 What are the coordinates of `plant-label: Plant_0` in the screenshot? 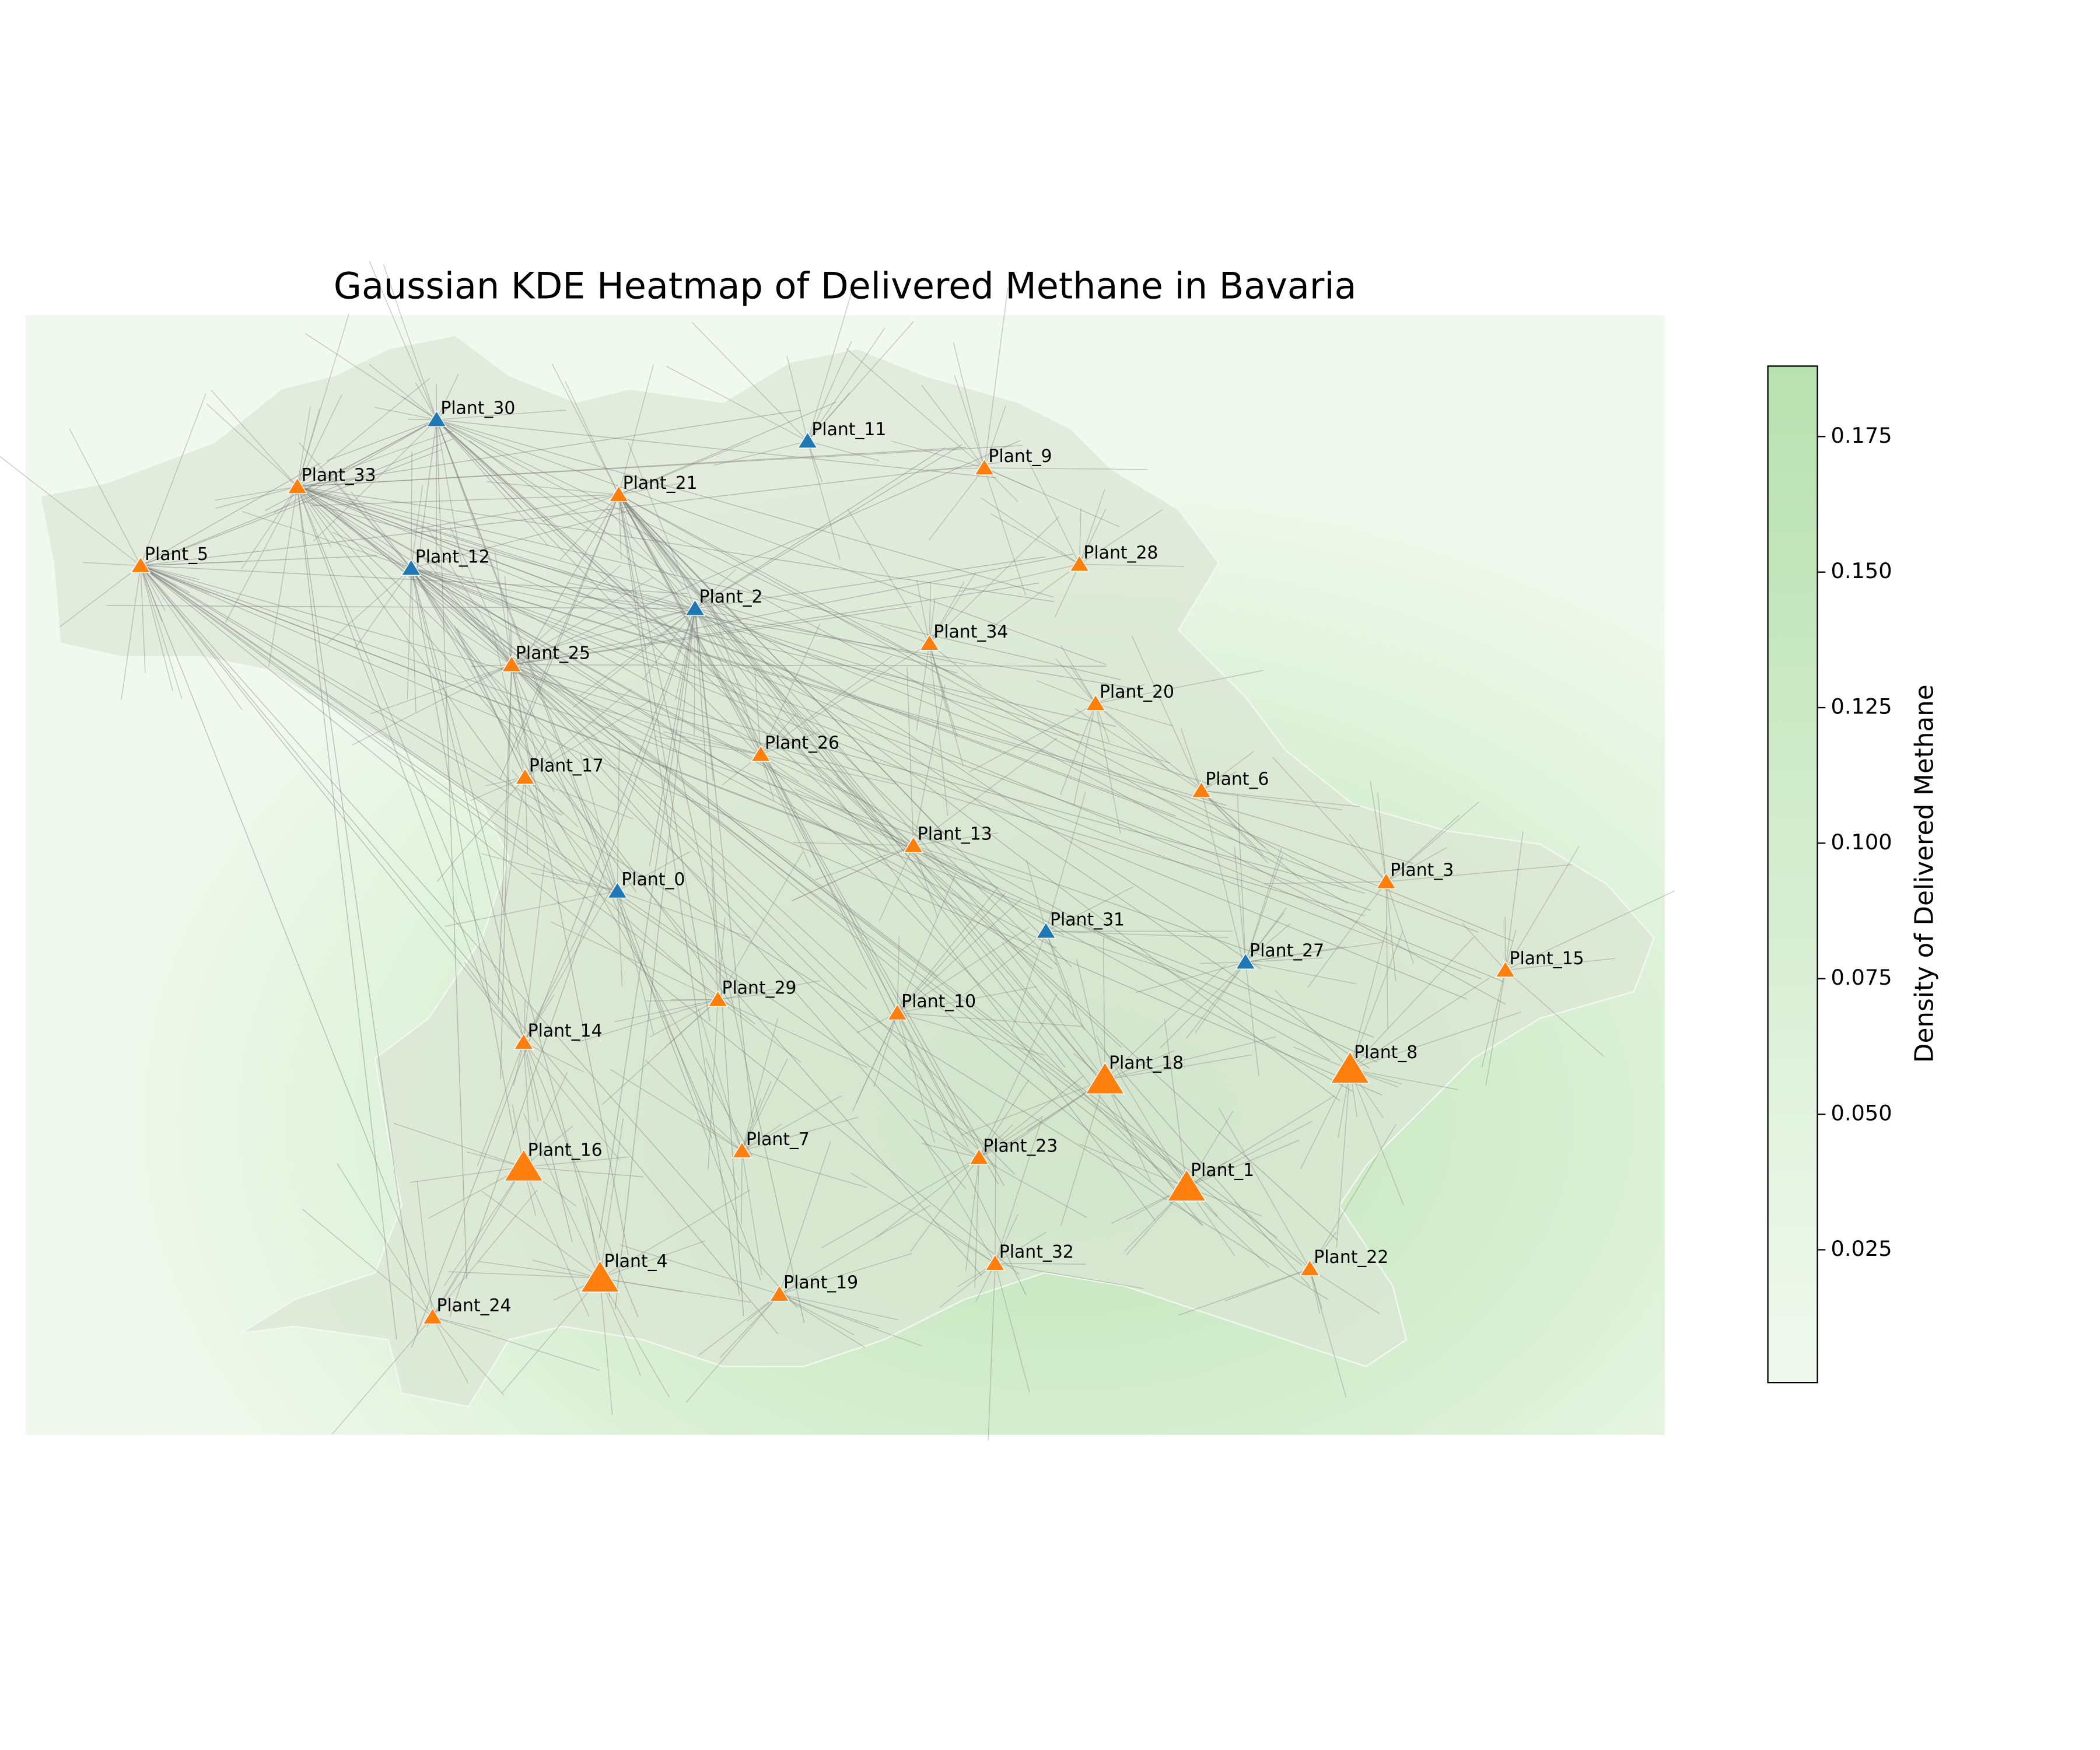 It's located at (653, 880).